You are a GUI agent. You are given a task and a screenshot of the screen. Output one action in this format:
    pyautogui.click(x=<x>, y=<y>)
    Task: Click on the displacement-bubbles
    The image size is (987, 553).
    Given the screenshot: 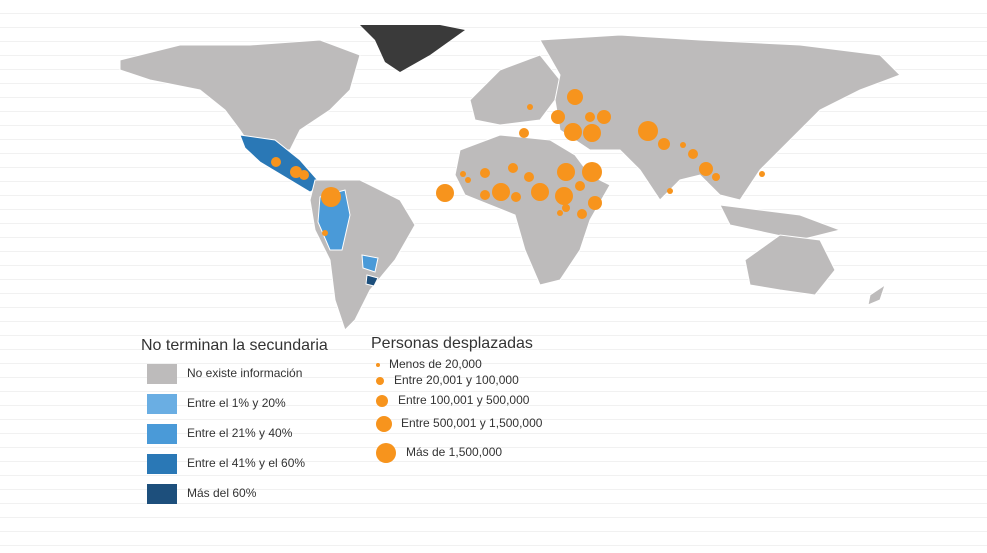 What is the action you would take?
    pyautogui.click(x=518, y=162)
    